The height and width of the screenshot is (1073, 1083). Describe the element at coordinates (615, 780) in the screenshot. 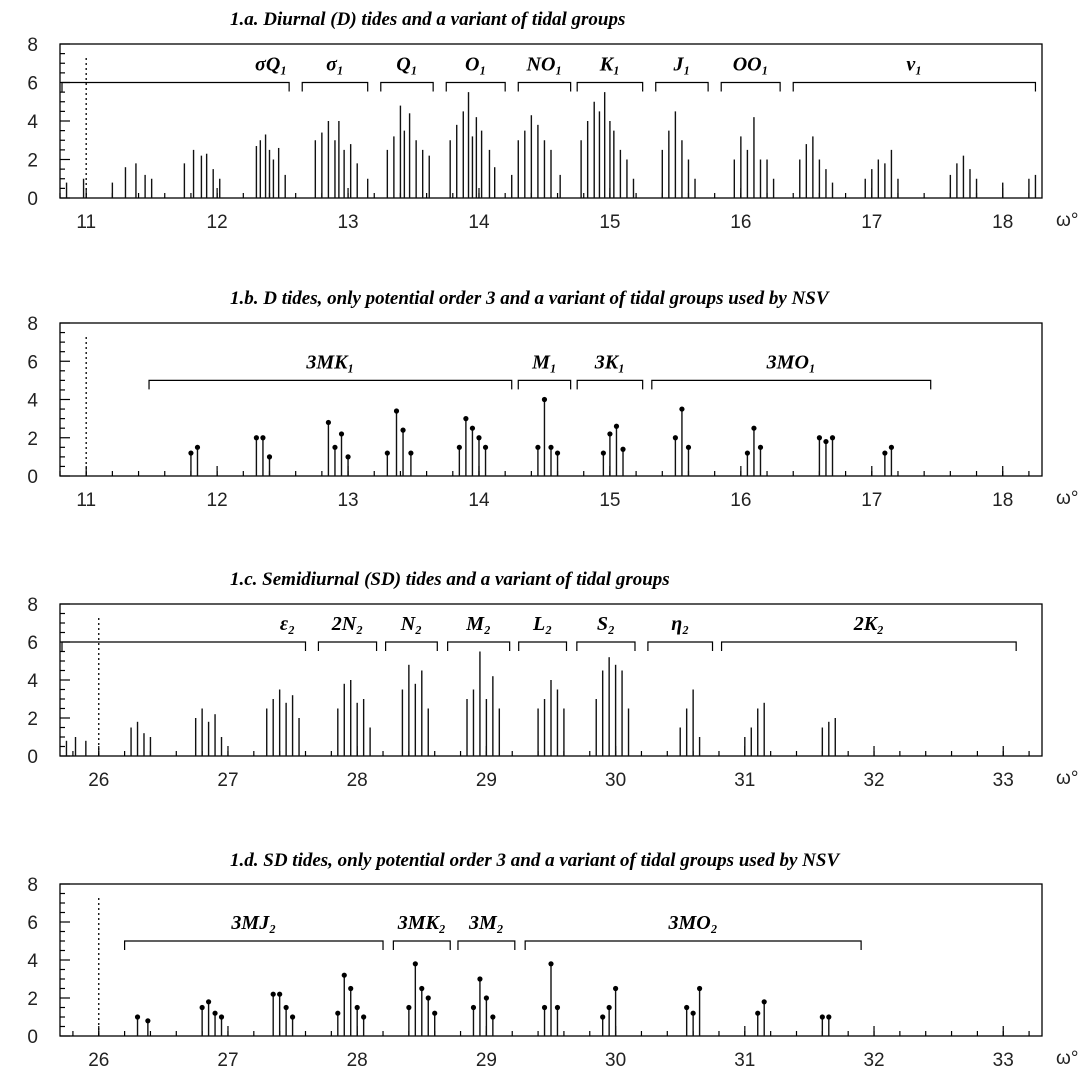

I see `x-tick-label: 30` at that location.